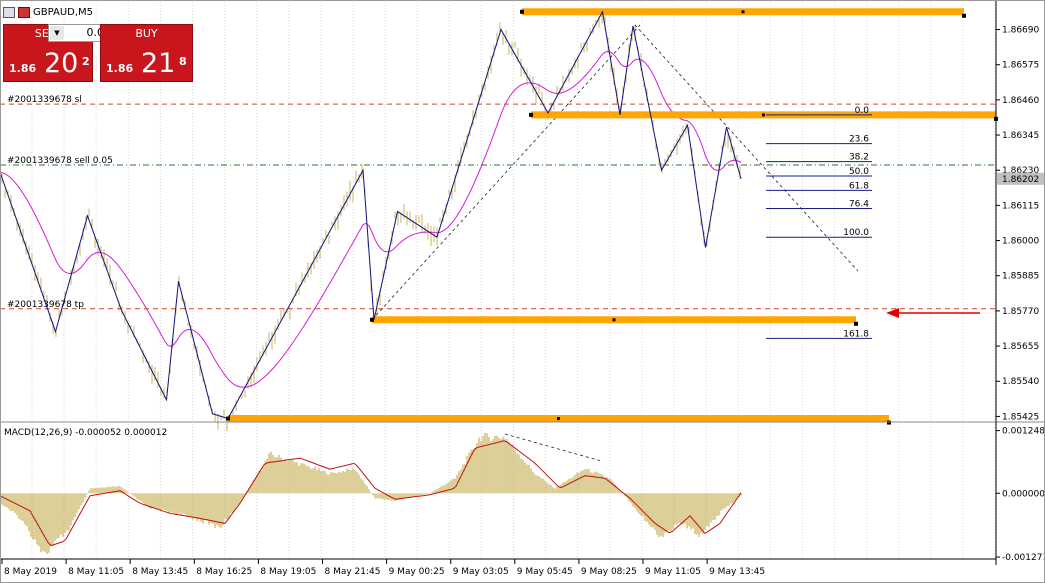  What do you see at coordinates (24, 12) in the screenshot?
I see `symbol-icon` at bounding box center [24, 12].